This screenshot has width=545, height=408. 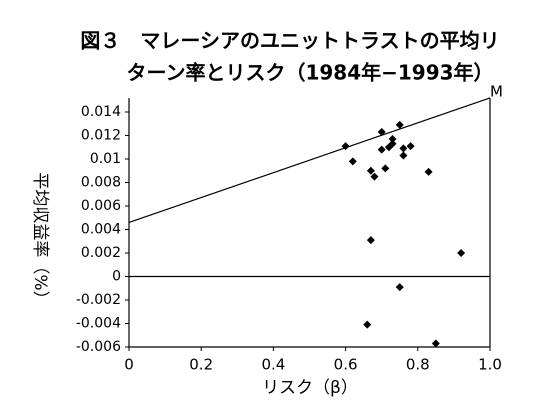 What do you see at coordinates (289, 41) in the screenshot?
I see `chart-title: 図３ マレーシアのユニットトラストの平均リ` at bounding box center [289, 41].